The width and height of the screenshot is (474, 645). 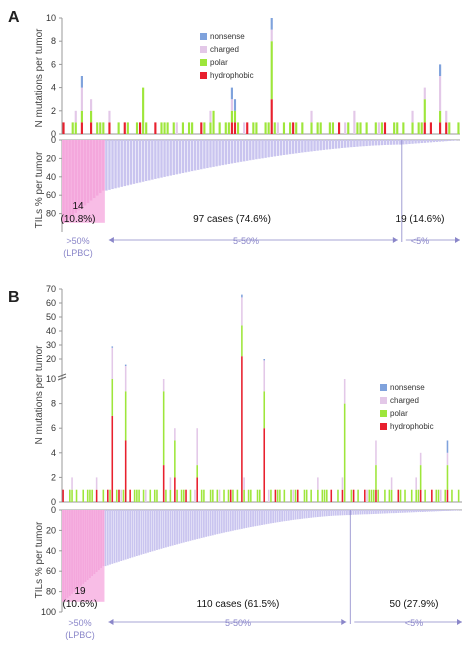 What do you see at coordinates (62, 378) in the screenshot?
I see `axis-break-mark` at bounding box center [62, 378].